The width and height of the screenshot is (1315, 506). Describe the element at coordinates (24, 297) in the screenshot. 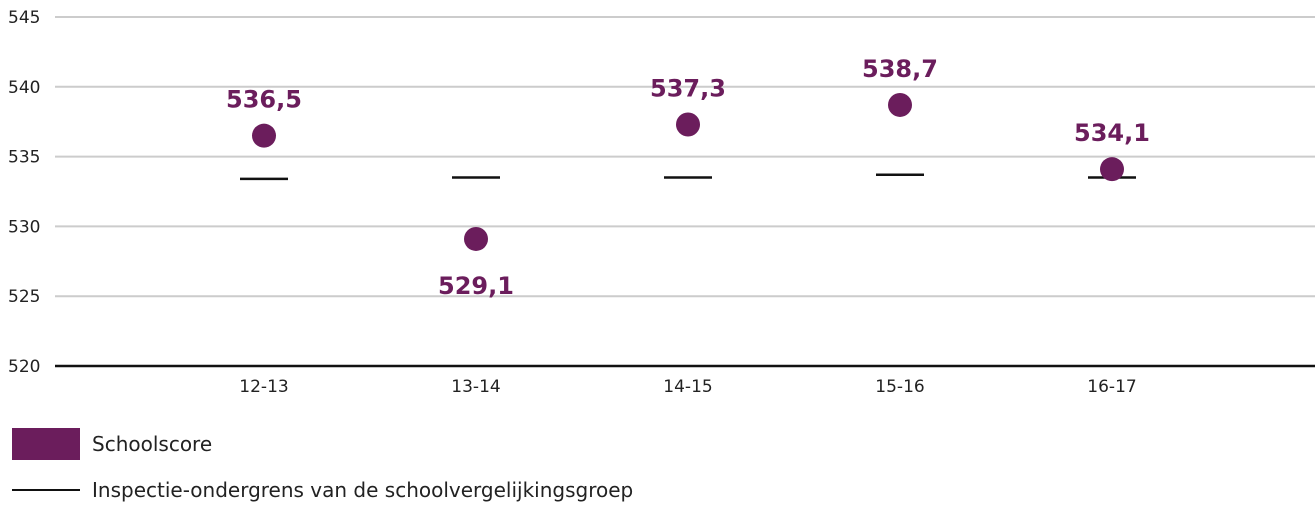

I see `y-tick-label: 525` at that location.